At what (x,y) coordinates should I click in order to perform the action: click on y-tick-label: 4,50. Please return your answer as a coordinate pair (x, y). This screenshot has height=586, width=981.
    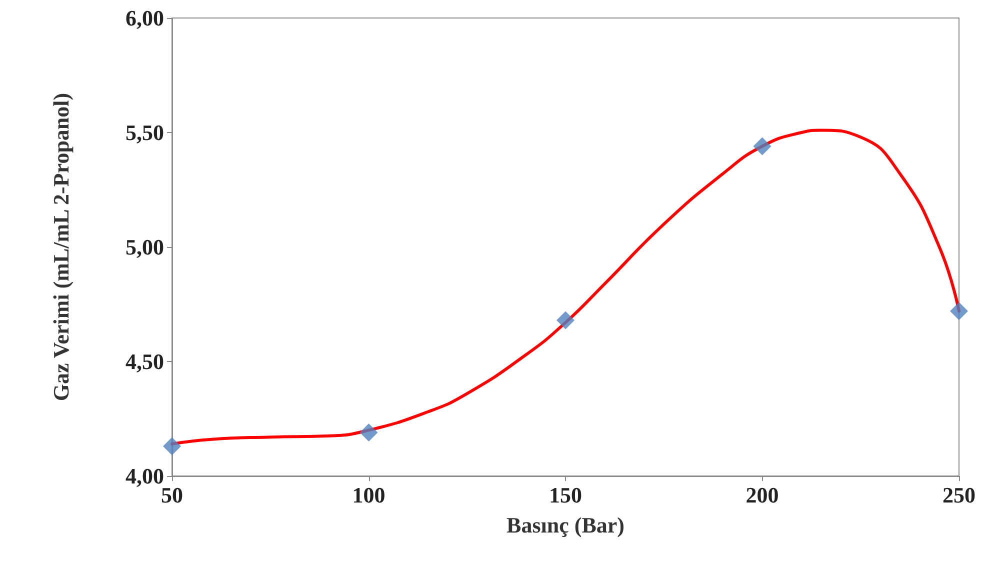
    Looking at the image, I should click on (145, 361).